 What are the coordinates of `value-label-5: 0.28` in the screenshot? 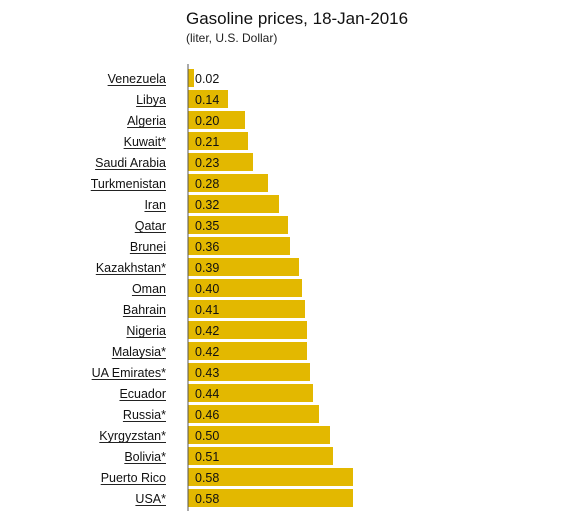 It's located at (207, 184).